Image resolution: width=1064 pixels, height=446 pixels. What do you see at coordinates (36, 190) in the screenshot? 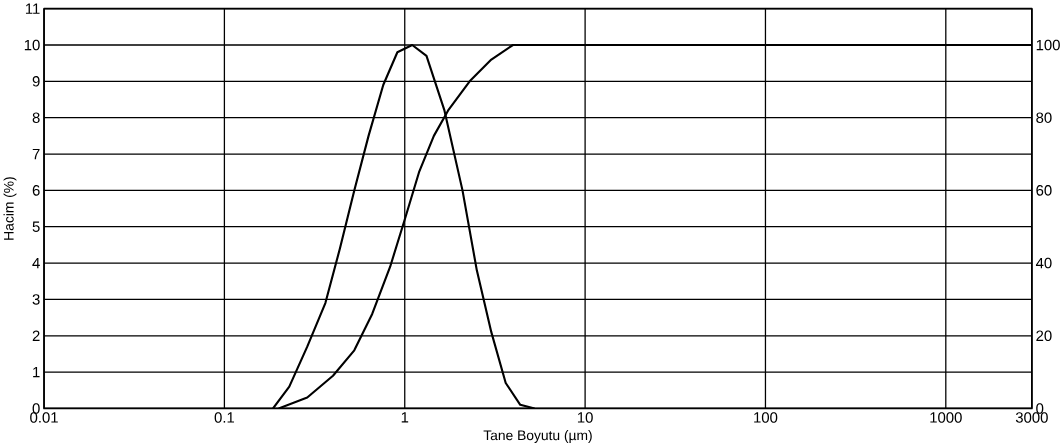
I see `y-tick-label: 6` at bounding box center [36, 190].